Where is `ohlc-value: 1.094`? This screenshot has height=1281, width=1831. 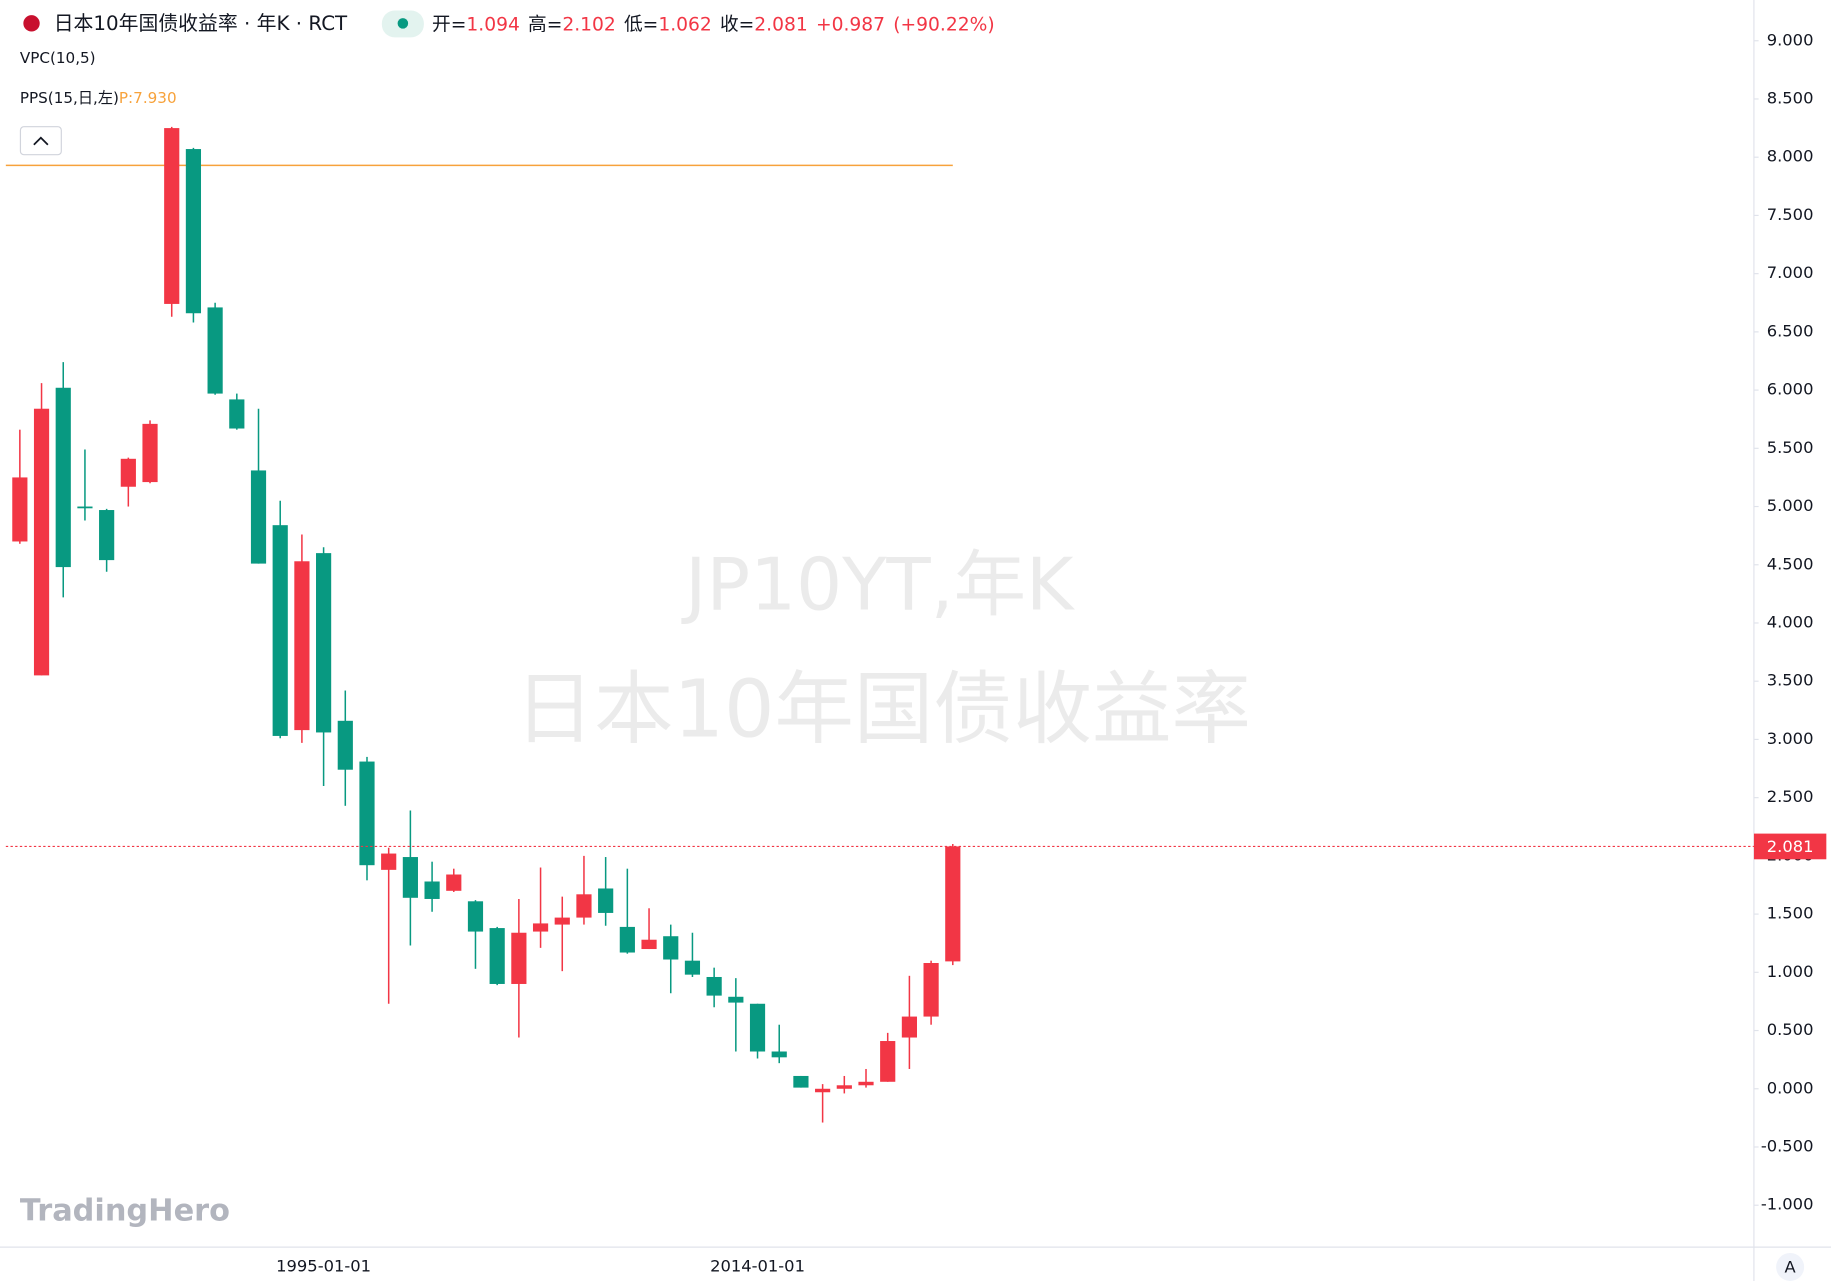 ohlc-value: 1.094 is located at coordinates (492, 24).